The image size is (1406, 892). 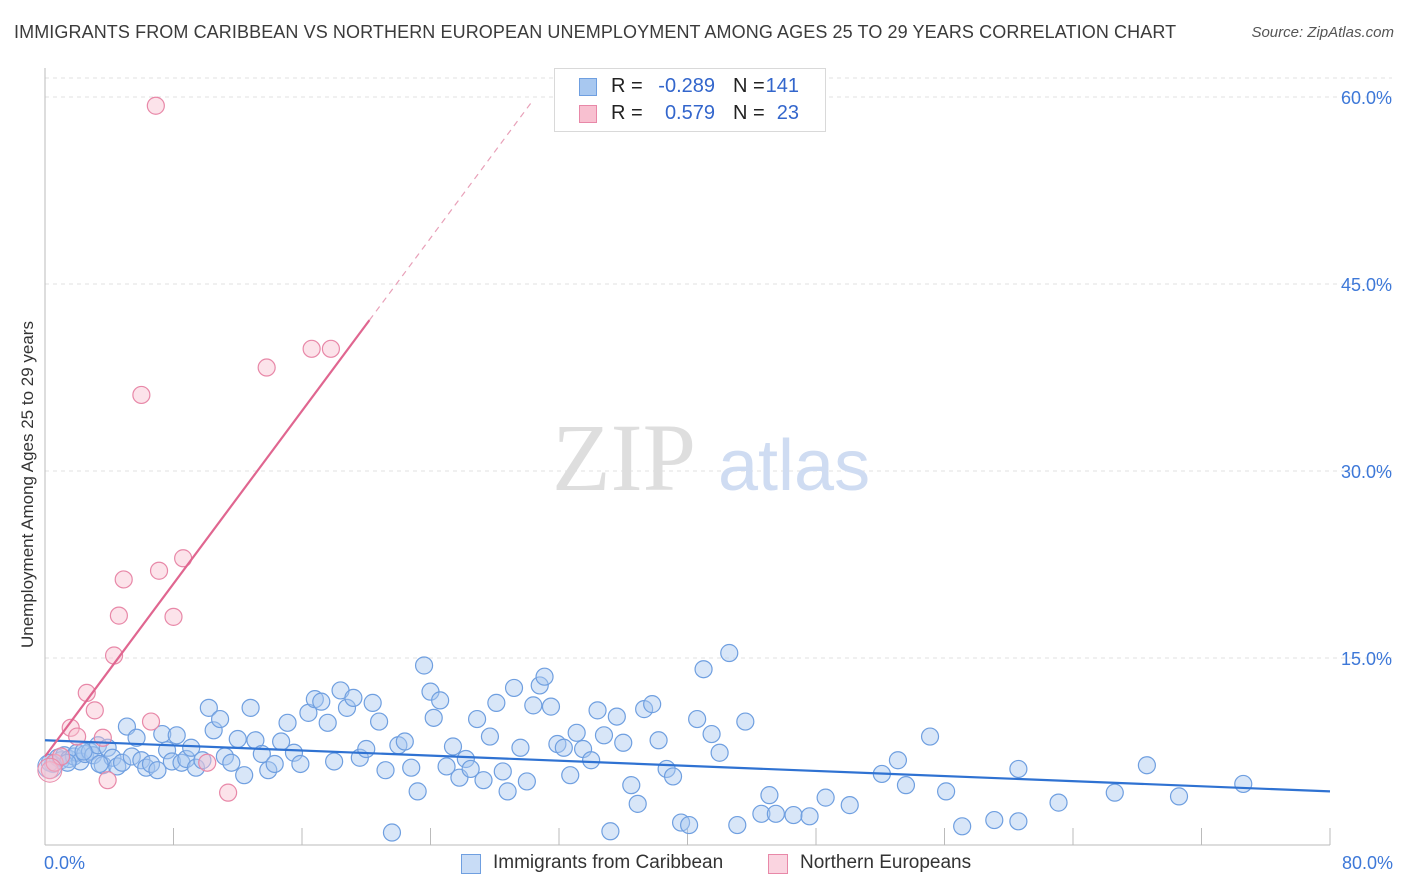 I want to click on caribbean-trend-line, so click(x=687, y=766).